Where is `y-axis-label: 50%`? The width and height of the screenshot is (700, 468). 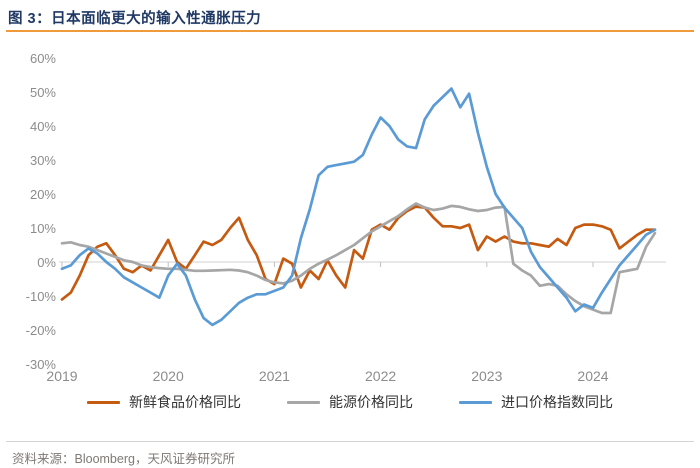
y-axis-label: 50% is located at coordinates (43, 92).